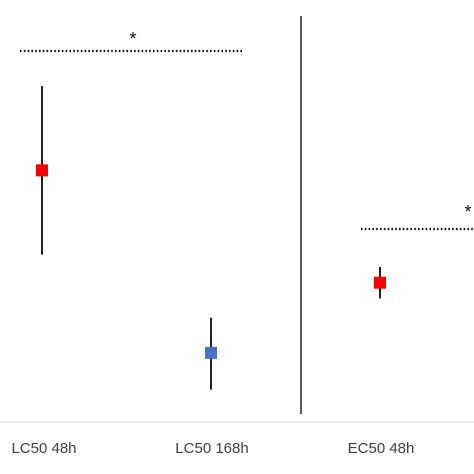  Describe the element at coordinates (467, 212) in the screenshot. I see `significance-star-right: *` at that location.